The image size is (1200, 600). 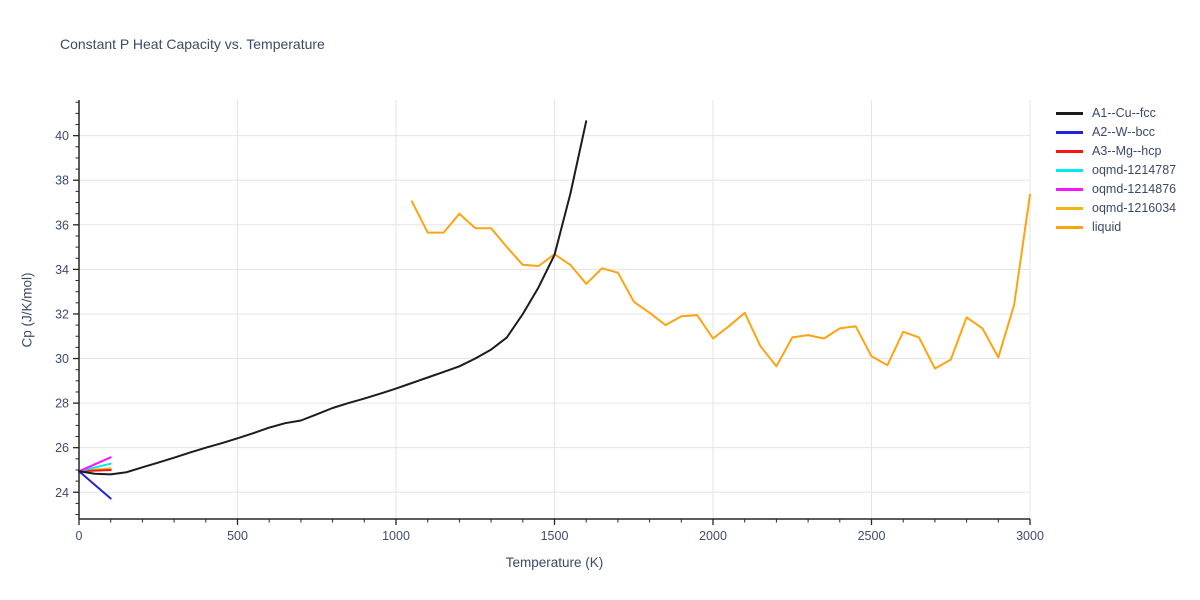 I want to click on legend-item: A3--Mg--hcp, so click(x=1116, y=151).